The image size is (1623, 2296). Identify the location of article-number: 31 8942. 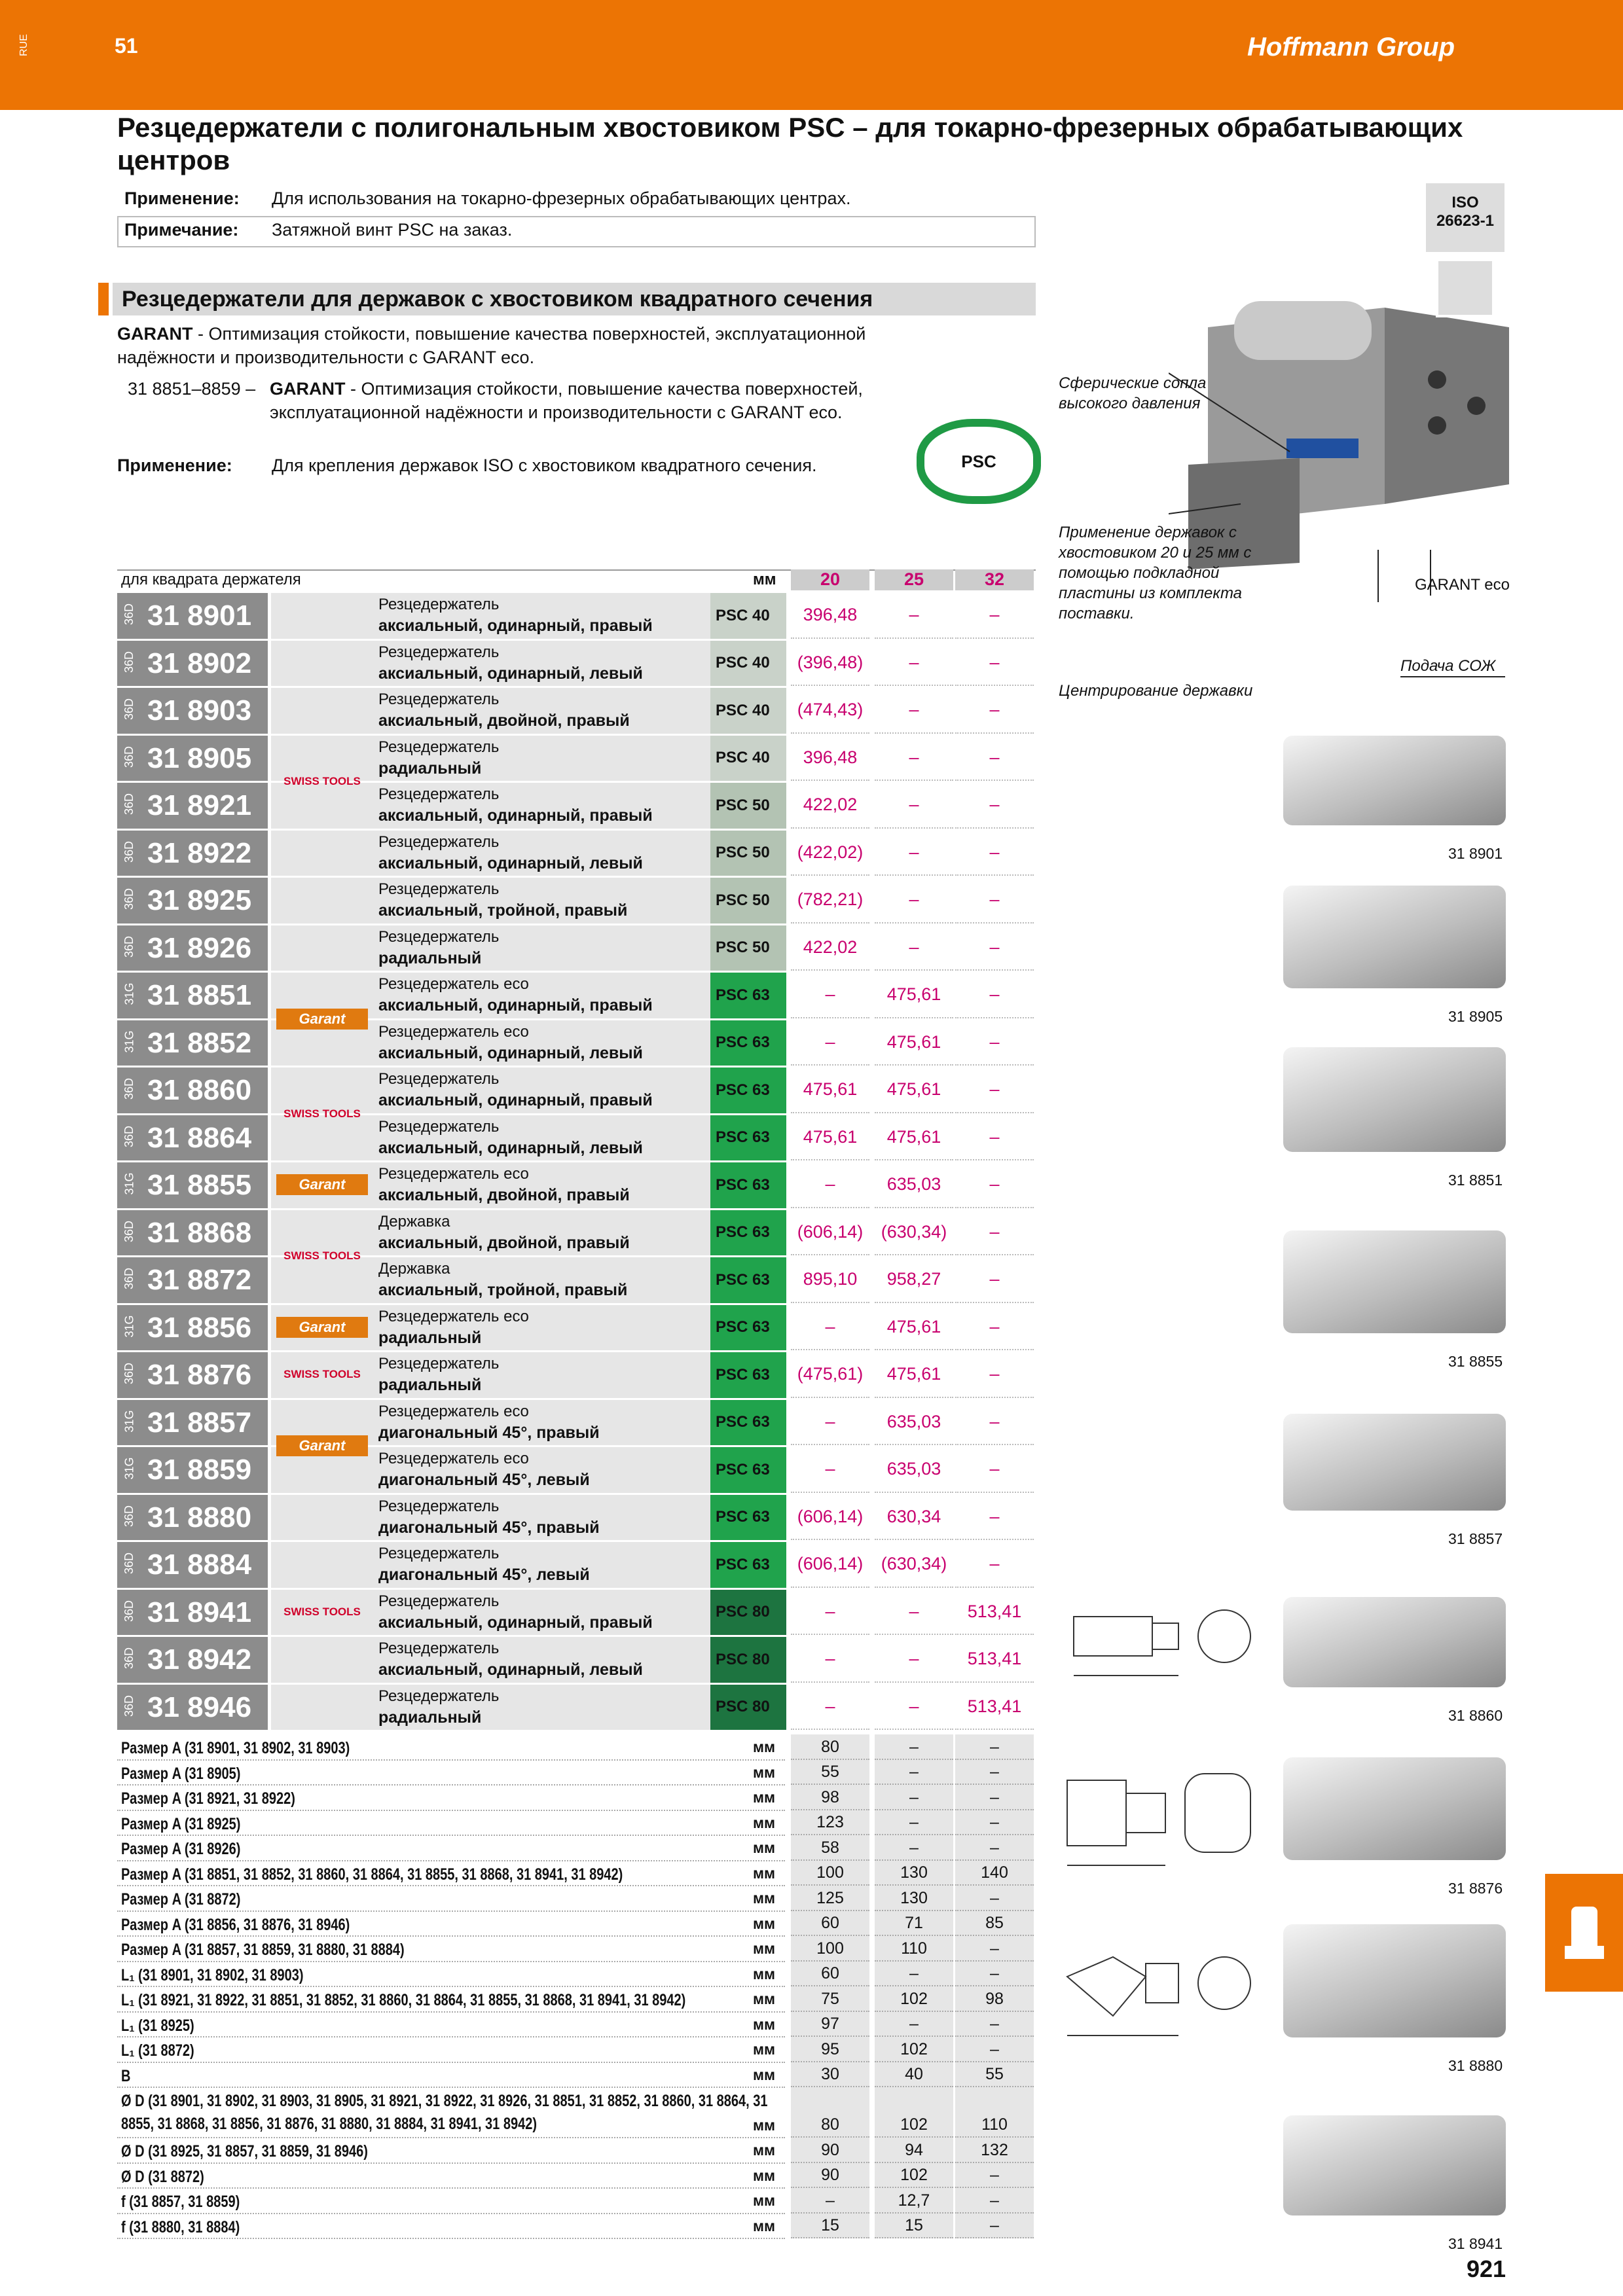
(199, 1659).